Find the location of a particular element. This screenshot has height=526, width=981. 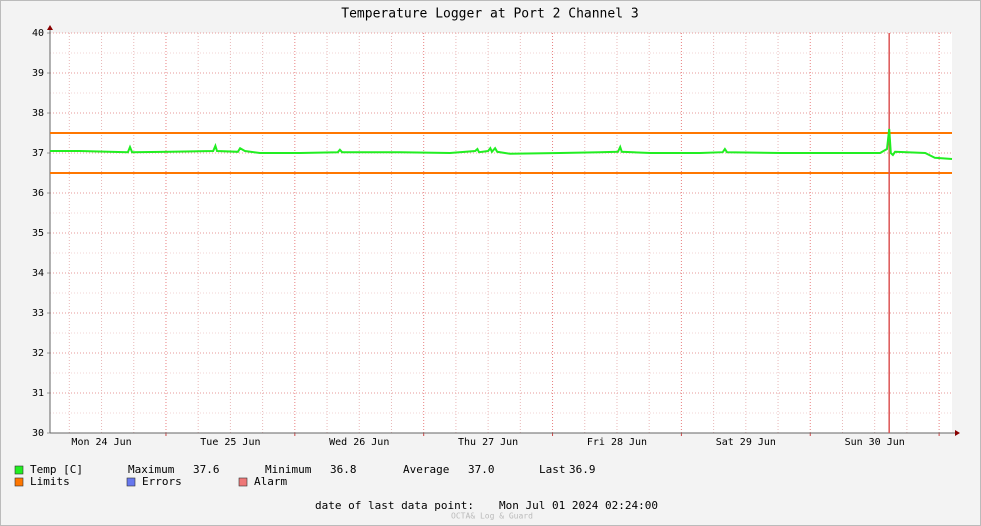

y-tick-label: 30 is located at coordinates (38, 433).